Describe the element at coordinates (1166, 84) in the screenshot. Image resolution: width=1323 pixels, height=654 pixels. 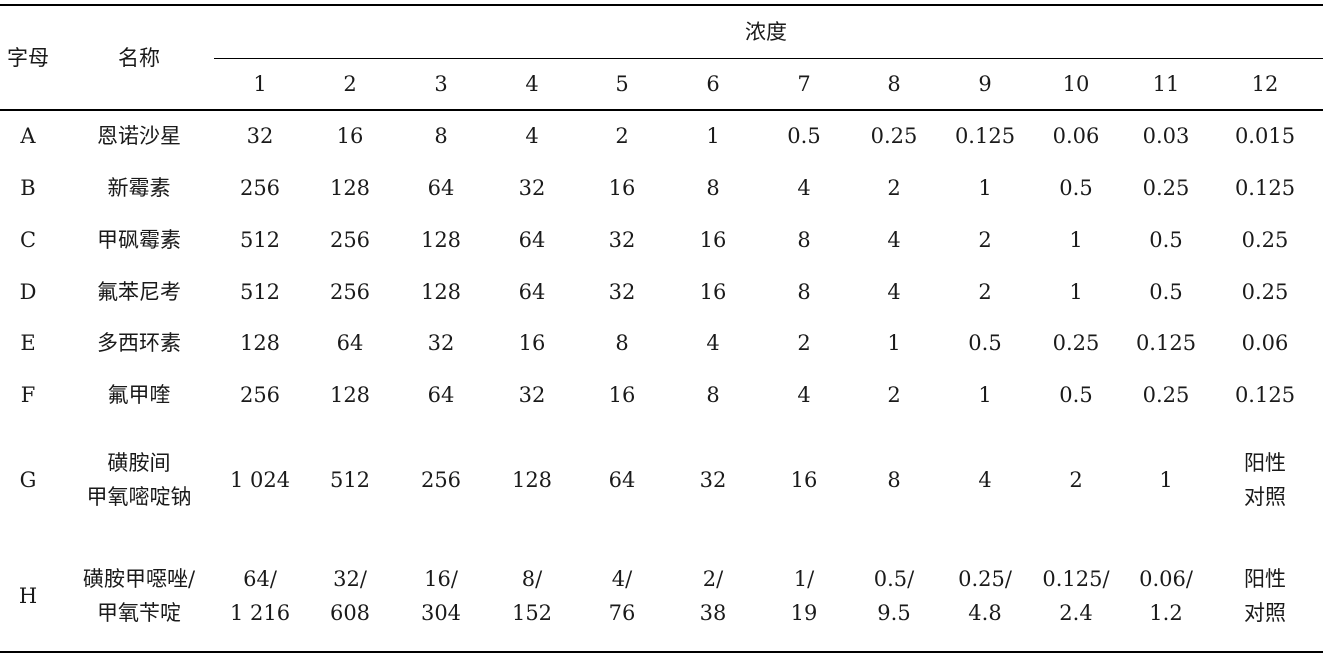
I see `column-header: 11` at that location.